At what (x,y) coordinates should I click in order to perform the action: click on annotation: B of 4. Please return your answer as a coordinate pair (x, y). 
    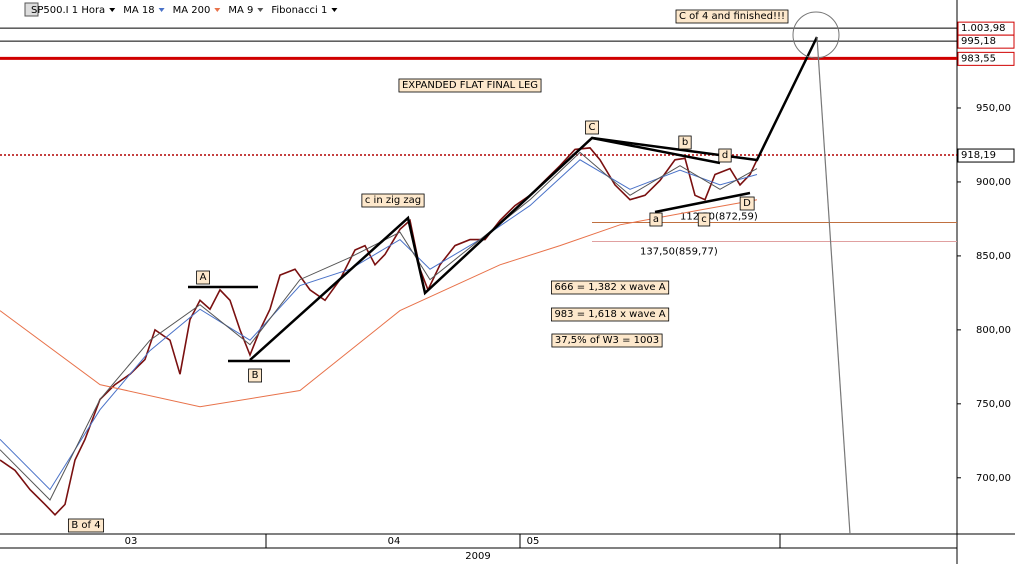
    Looking at the image, I should click on (85, 525).